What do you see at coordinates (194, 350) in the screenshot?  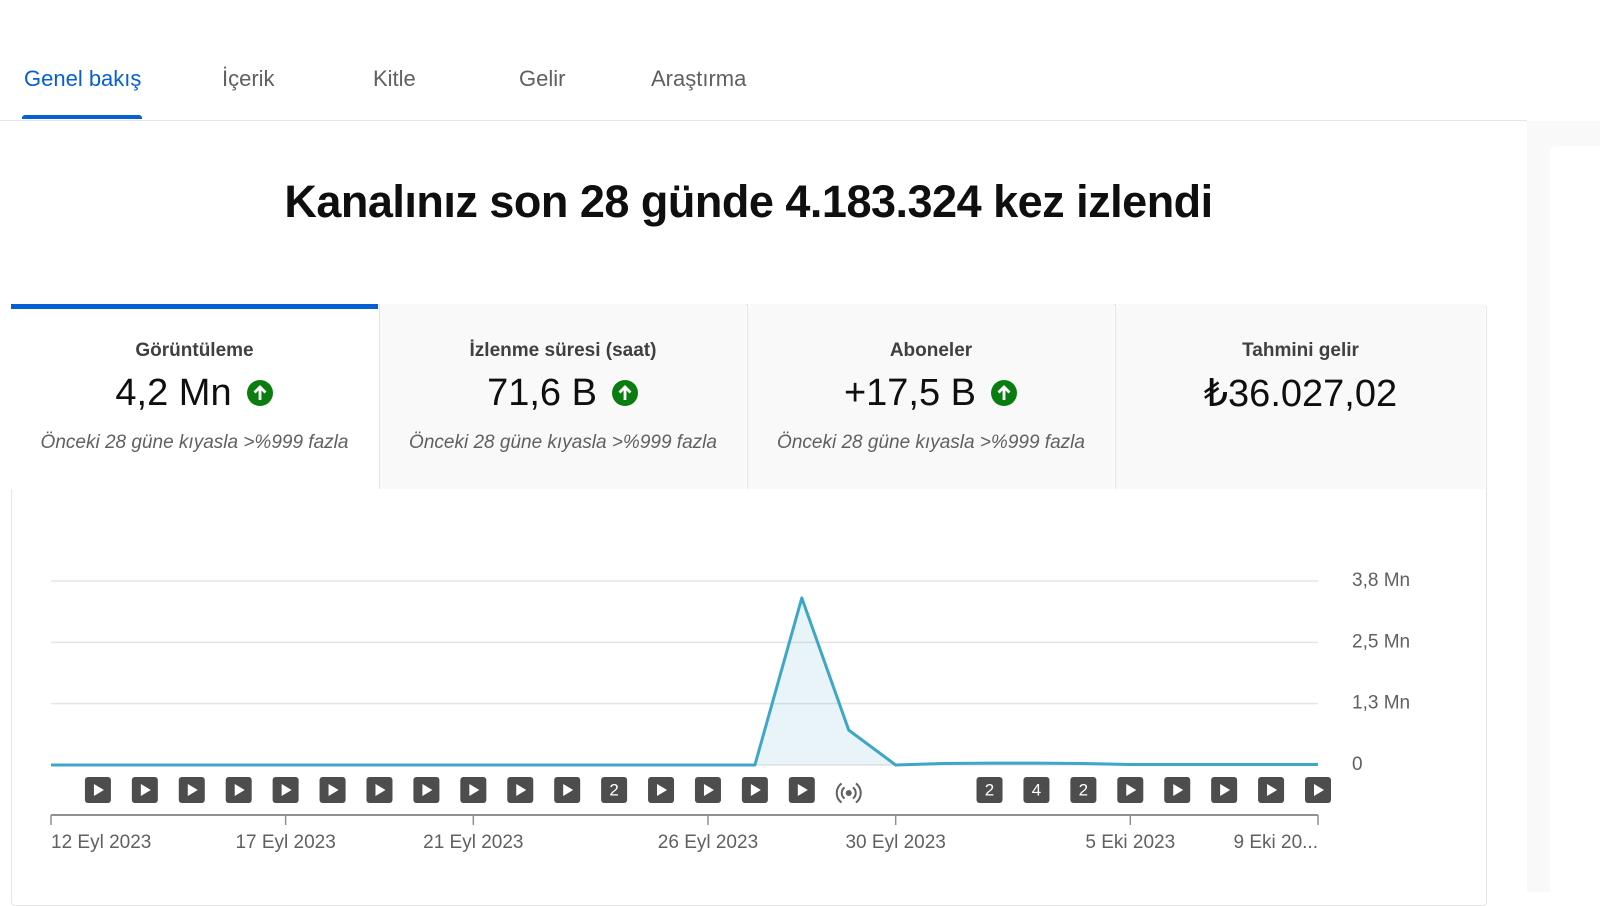 I see `metric-title: Görüntüleme` at bounding box center [194, 350].